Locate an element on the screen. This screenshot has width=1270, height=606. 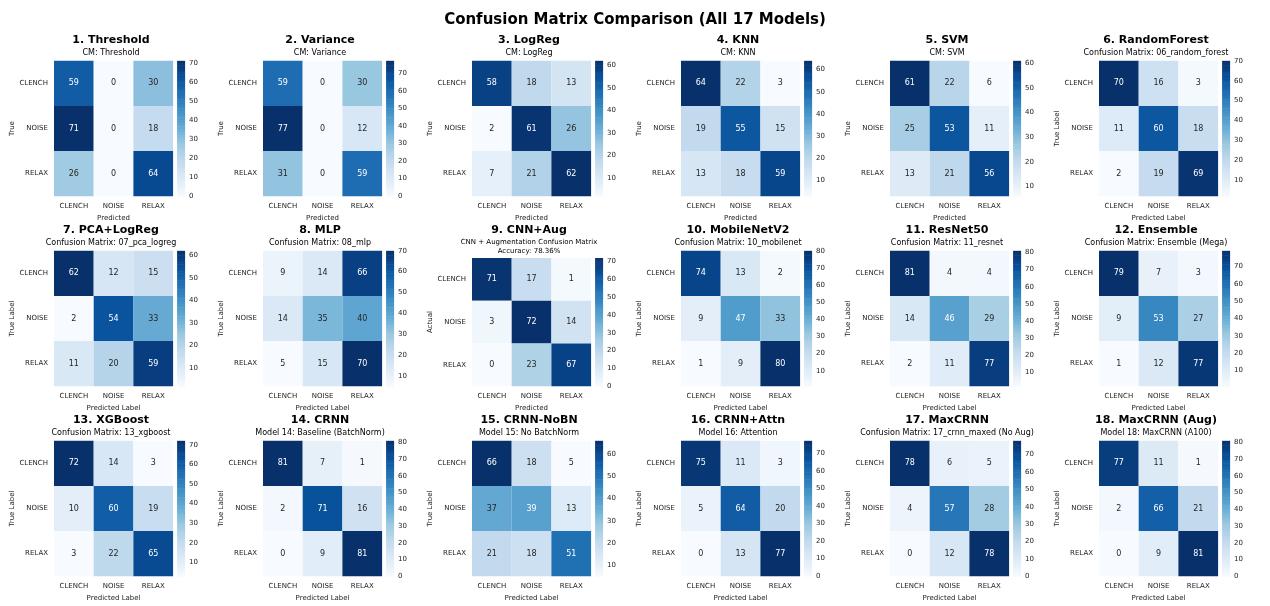
data-label: 30 is located at coordinates (153, 83).